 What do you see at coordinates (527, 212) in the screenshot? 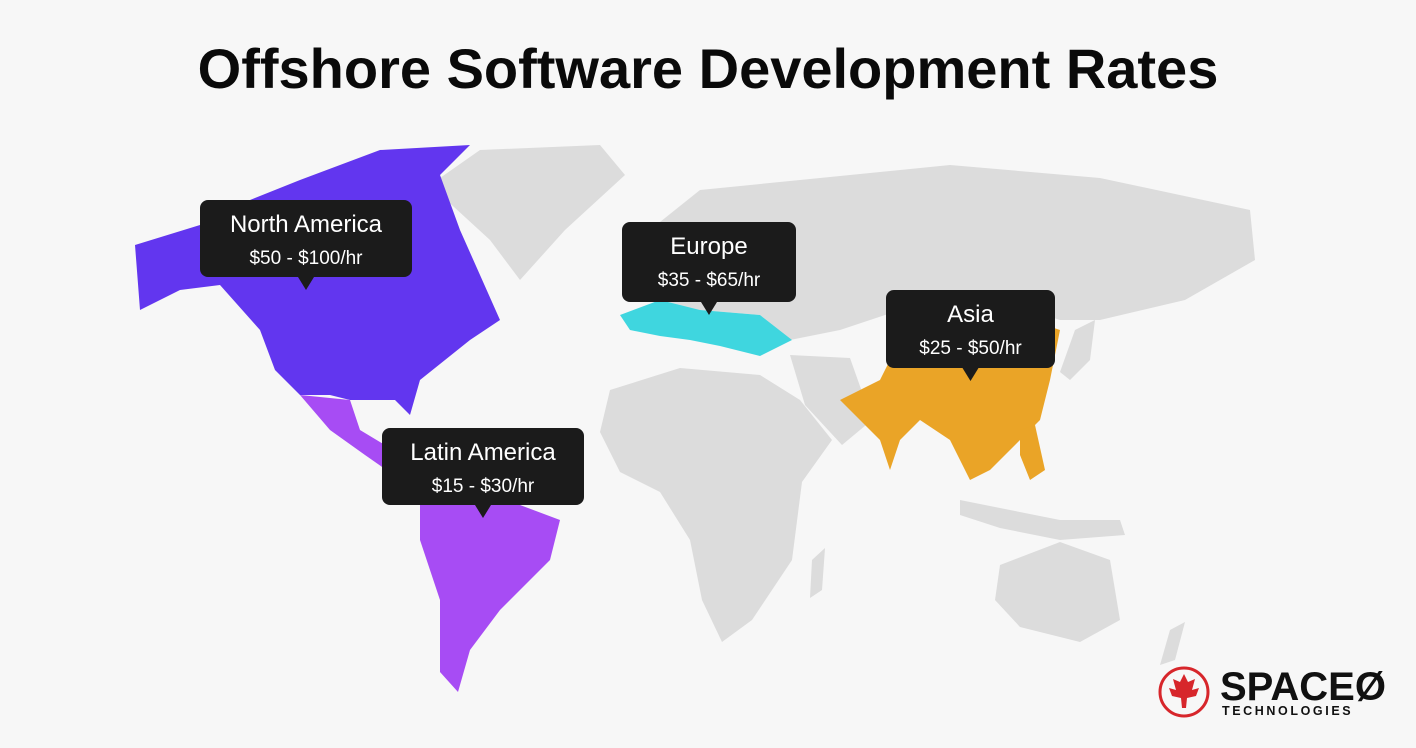
I see `greenland` at bounding box center [527, 212].